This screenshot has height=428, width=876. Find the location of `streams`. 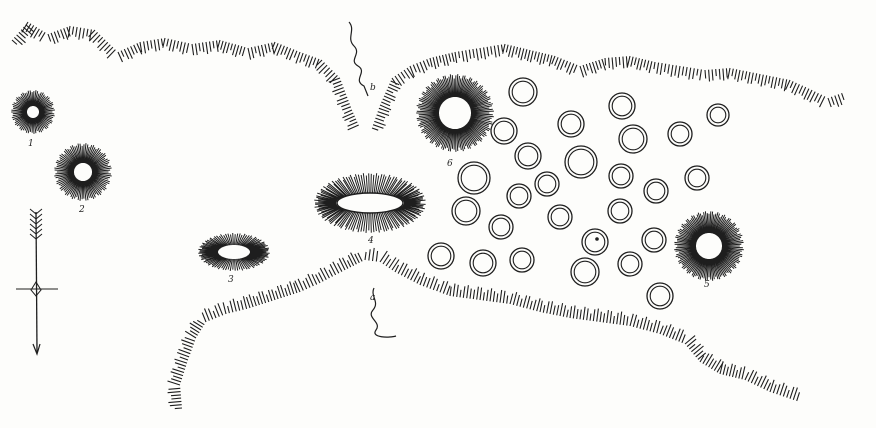

streams is located at coordinates (372, 179).